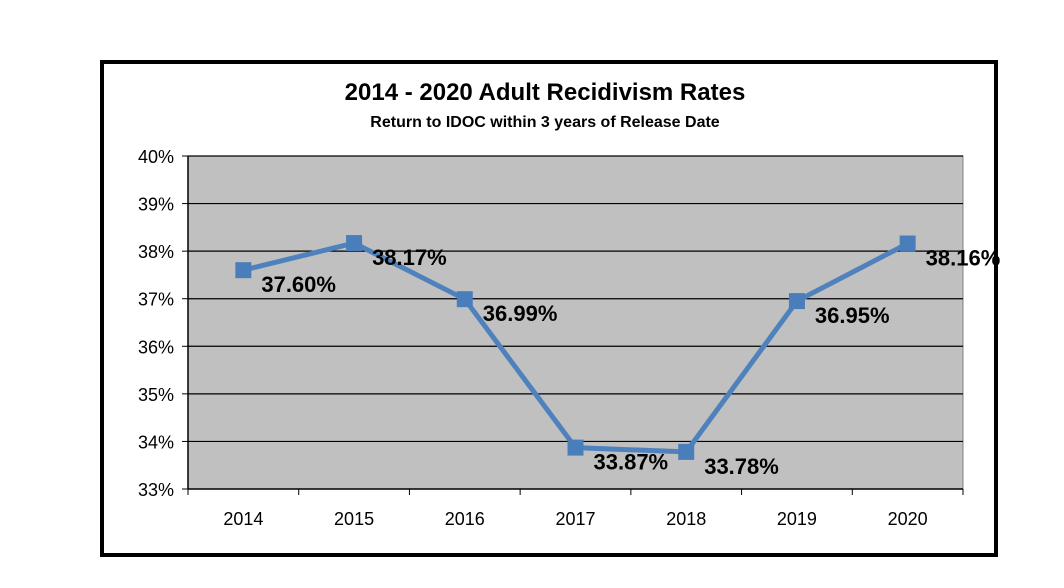 The width and height of the screenshot is (1064, 588). Describe the element at coordinates (686, 519) in the screenshot. I see `x-tick-label: 2018` at that location.